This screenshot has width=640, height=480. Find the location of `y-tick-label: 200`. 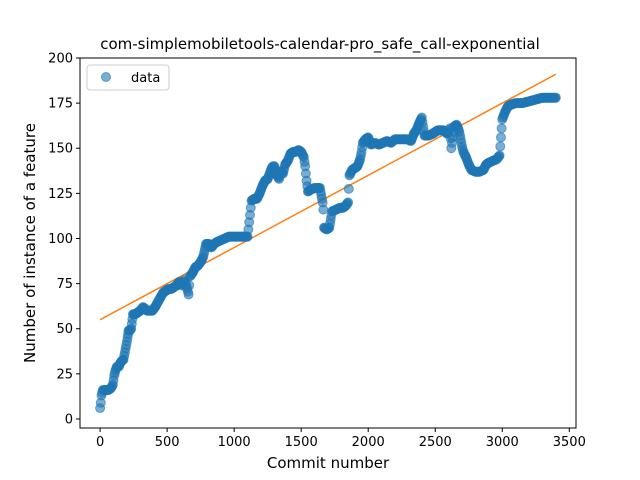

y-tick-label: 200 is located at coordinates (60, 59).